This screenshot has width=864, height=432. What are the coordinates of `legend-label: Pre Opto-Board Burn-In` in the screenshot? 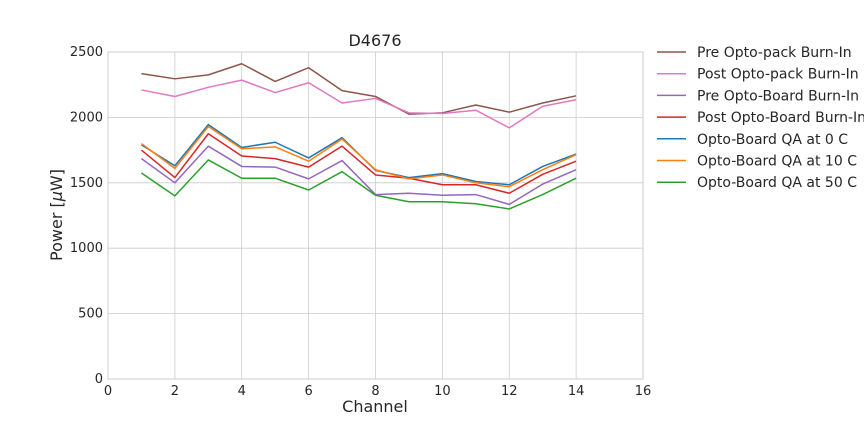 It's located at (778, 96).